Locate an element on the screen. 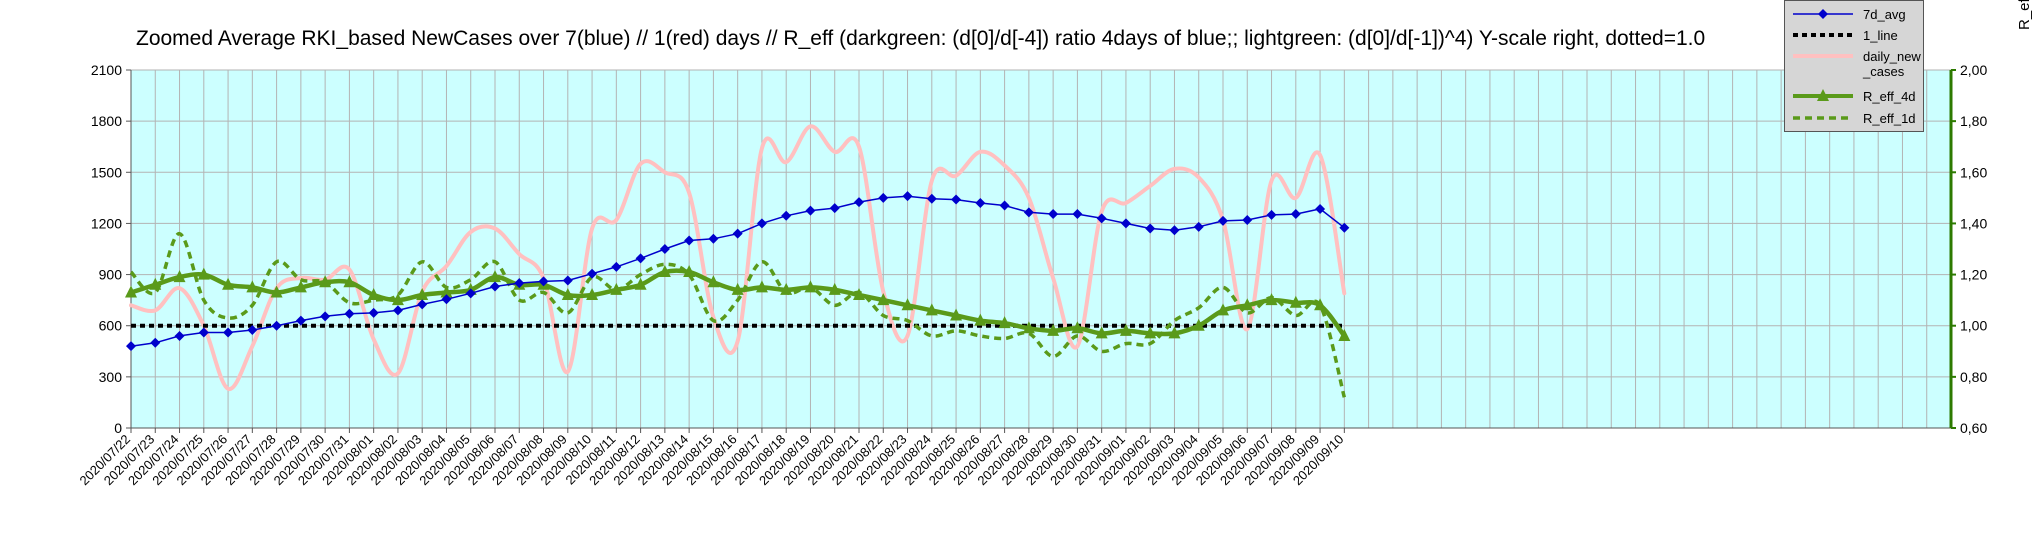  right-tick-label: 1,20 is located at coordinates (1973, 275).